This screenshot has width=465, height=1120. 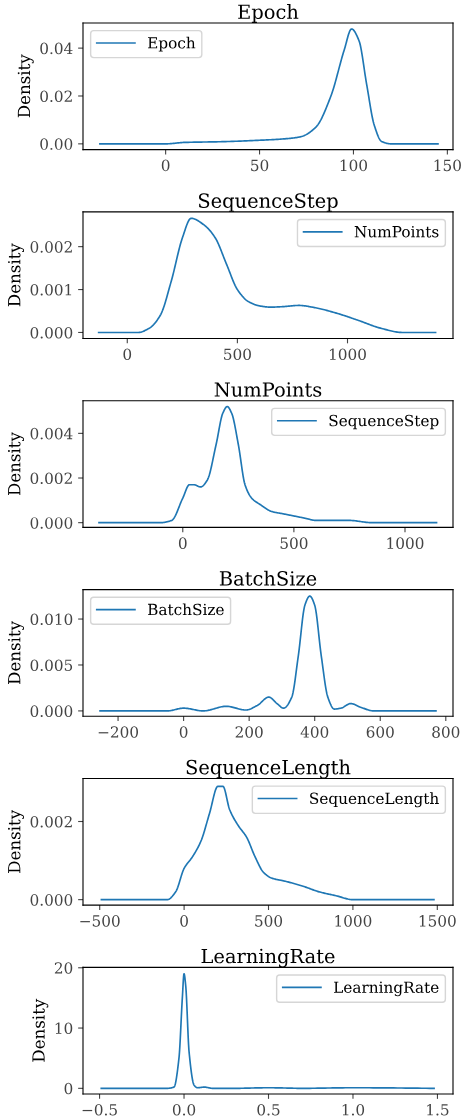 I want to click on chart-title: SequenceStep, so click(x=268, y=202).